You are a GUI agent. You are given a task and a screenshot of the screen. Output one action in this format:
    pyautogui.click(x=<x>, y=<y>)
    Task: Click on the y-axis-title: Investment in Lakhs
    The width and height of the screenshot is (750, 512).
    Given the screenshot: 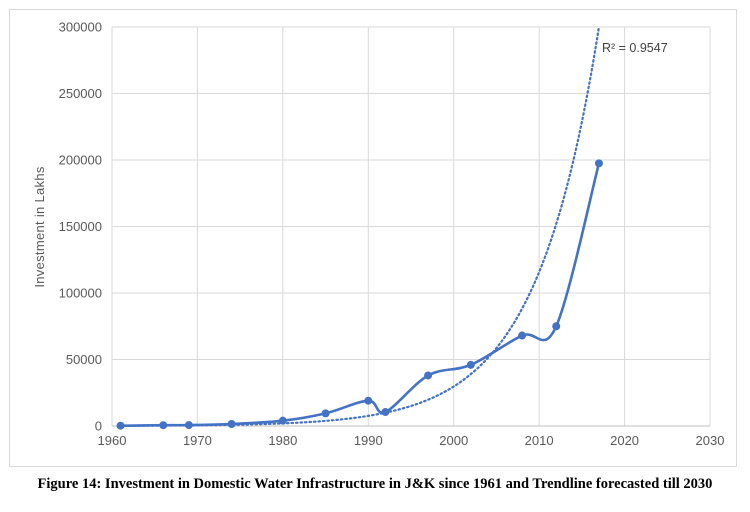 What is the action you would take?
    pyautogui.click(x=39, y=227)
    